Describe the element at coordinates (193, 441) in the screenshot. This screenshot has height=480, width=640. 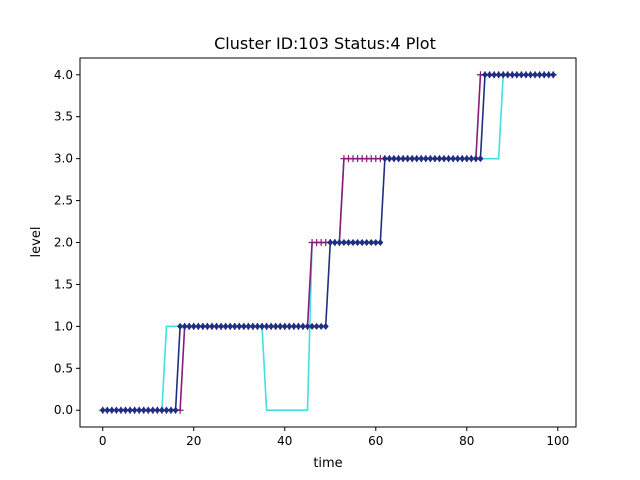
I see `x-tick-label: 20` at that location.